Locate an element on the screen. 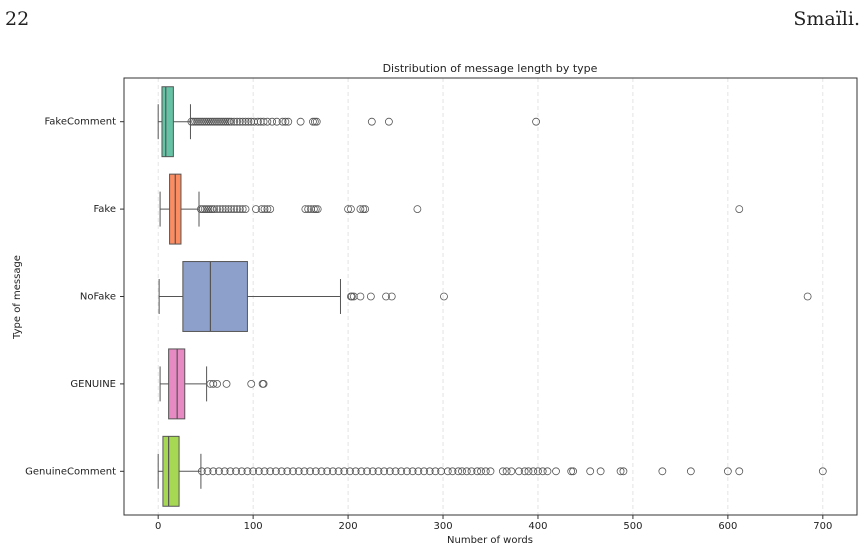 The height and width of the screenshot is (551, 867). y-axis-label: Type of message is located at coordinates (17, 297).